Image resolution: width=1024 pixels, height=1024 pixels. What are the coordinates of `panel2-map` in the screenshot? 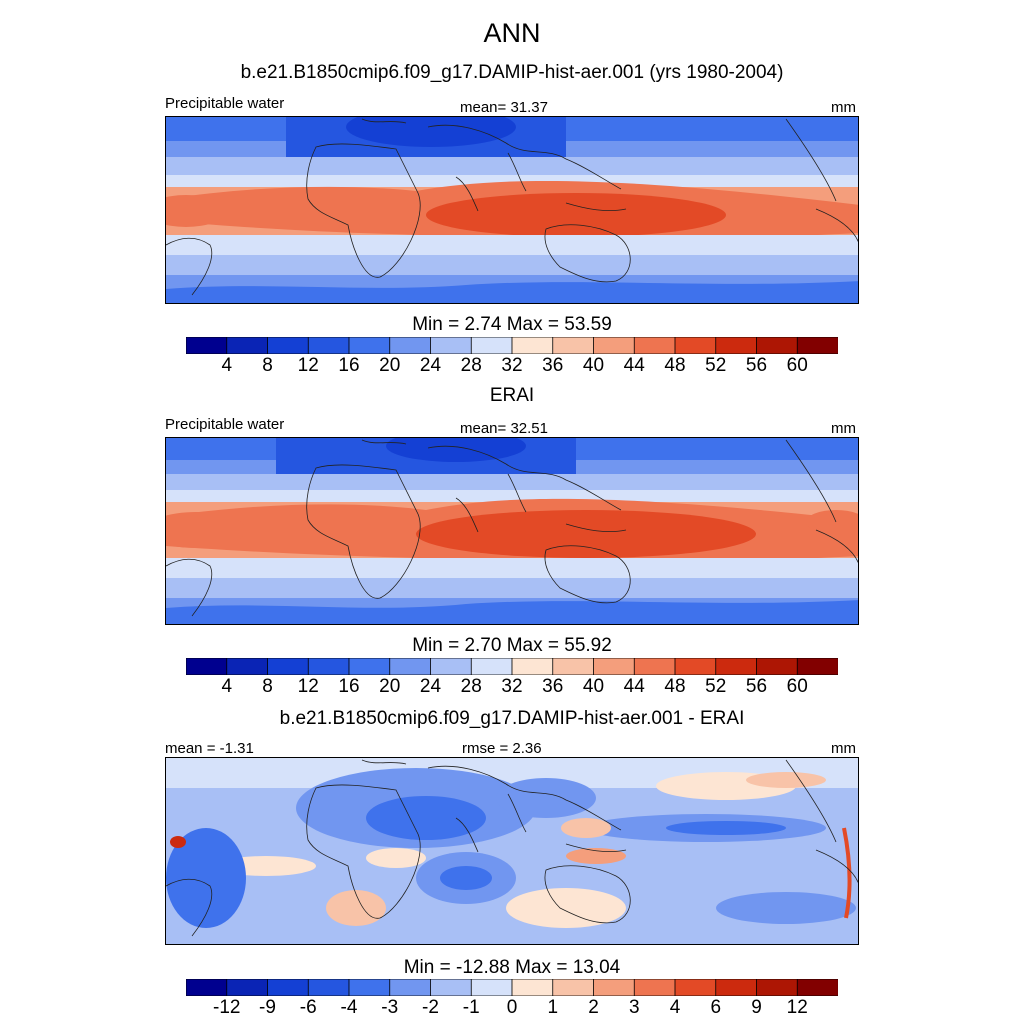 It's located at (512, 531).